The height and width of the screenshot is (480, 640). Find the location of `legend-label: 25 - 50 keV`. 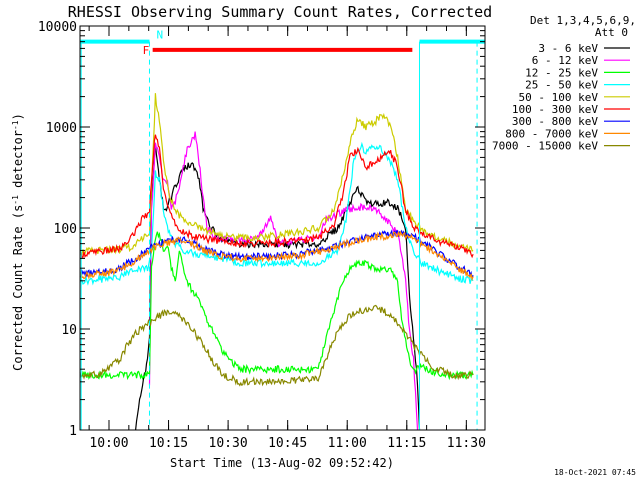

legend-label: 25 - 50 keV is located at coordinates (561, 85).